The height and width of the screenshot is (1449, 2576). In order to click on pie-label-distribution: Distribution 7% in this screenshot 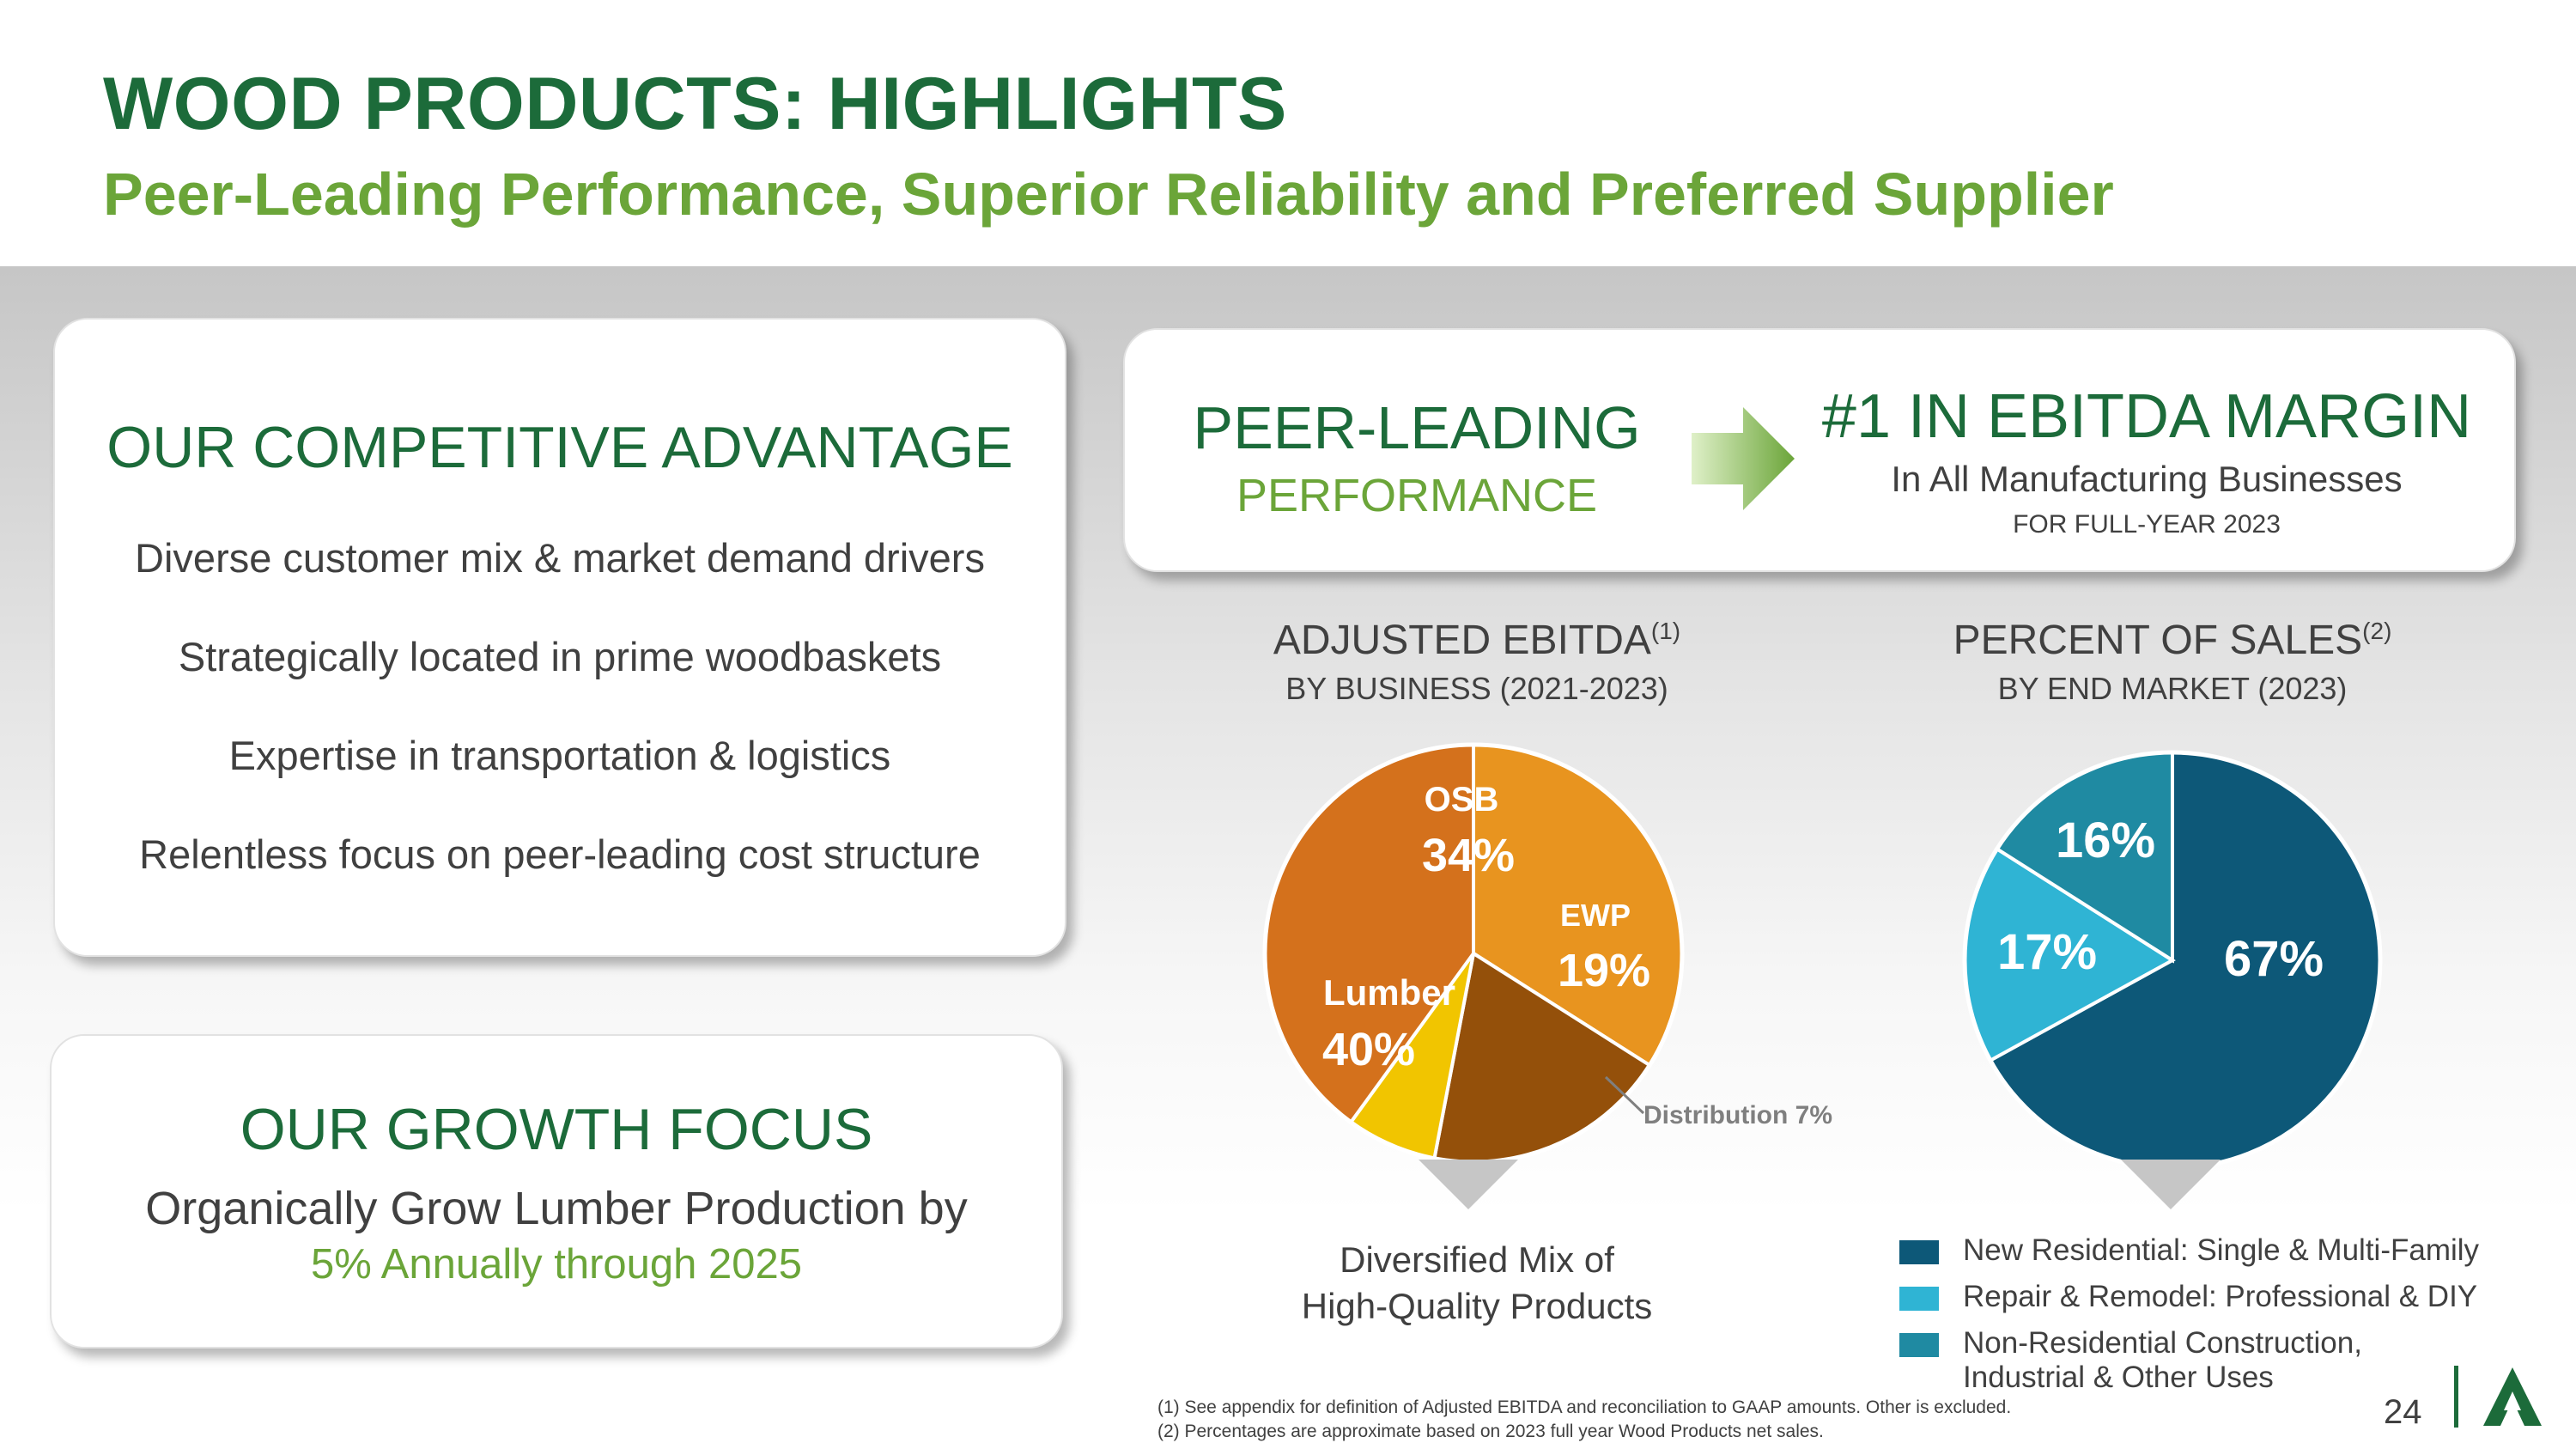, I will do `click(1737, 1115)`.